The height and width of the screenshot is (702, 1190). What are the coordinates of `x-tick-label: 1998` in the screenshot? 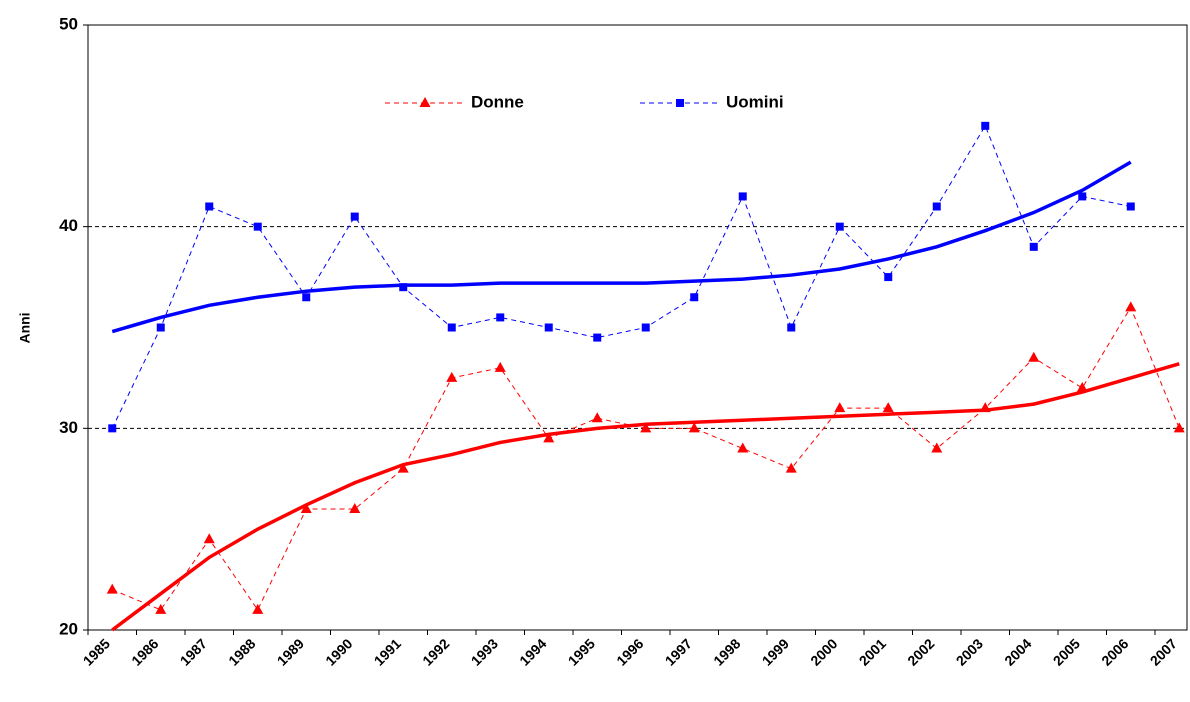 It's located at (726, 651).